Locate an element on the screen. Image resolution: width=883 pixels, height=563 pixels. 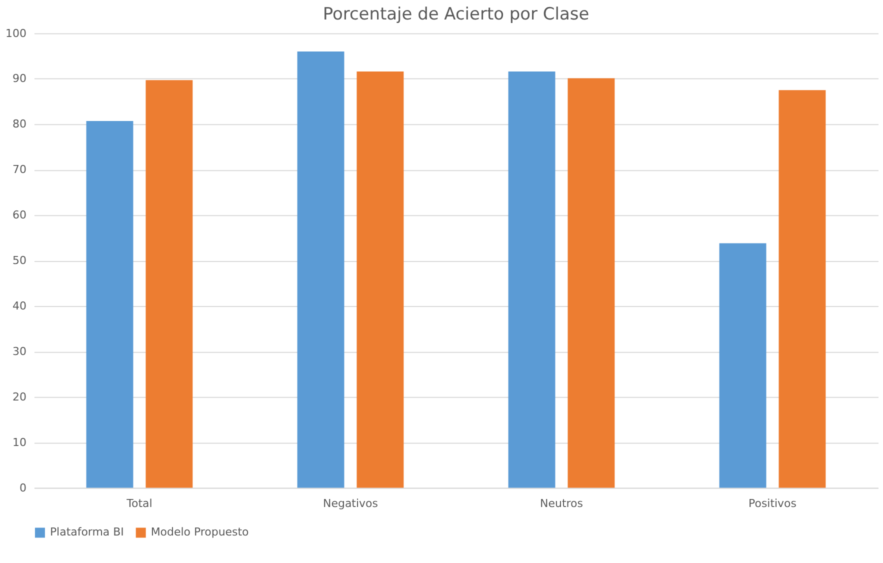
x-tick-label: Positivos is located at coordinates (772, 503).